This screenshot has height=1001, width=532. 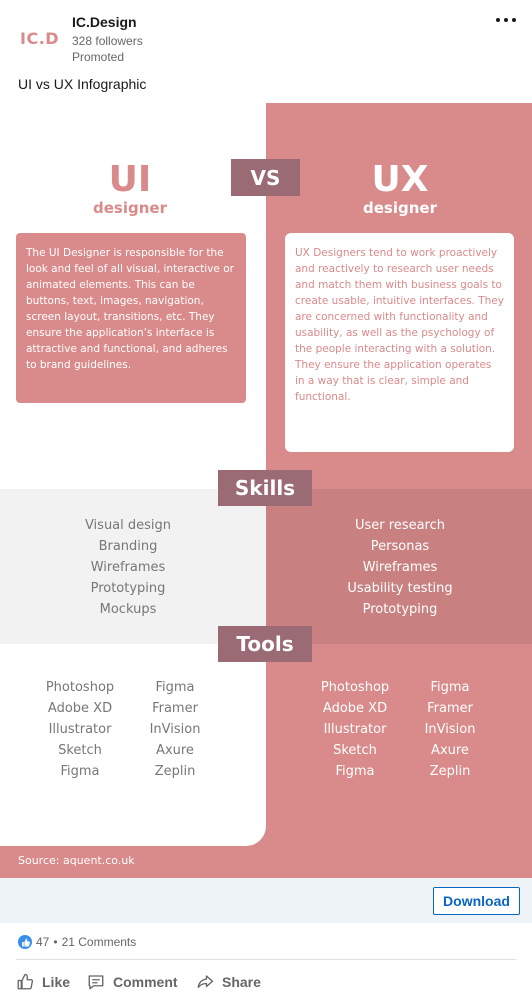 I want to click on ux-subtitle: designer, so click(x=400, y=208).